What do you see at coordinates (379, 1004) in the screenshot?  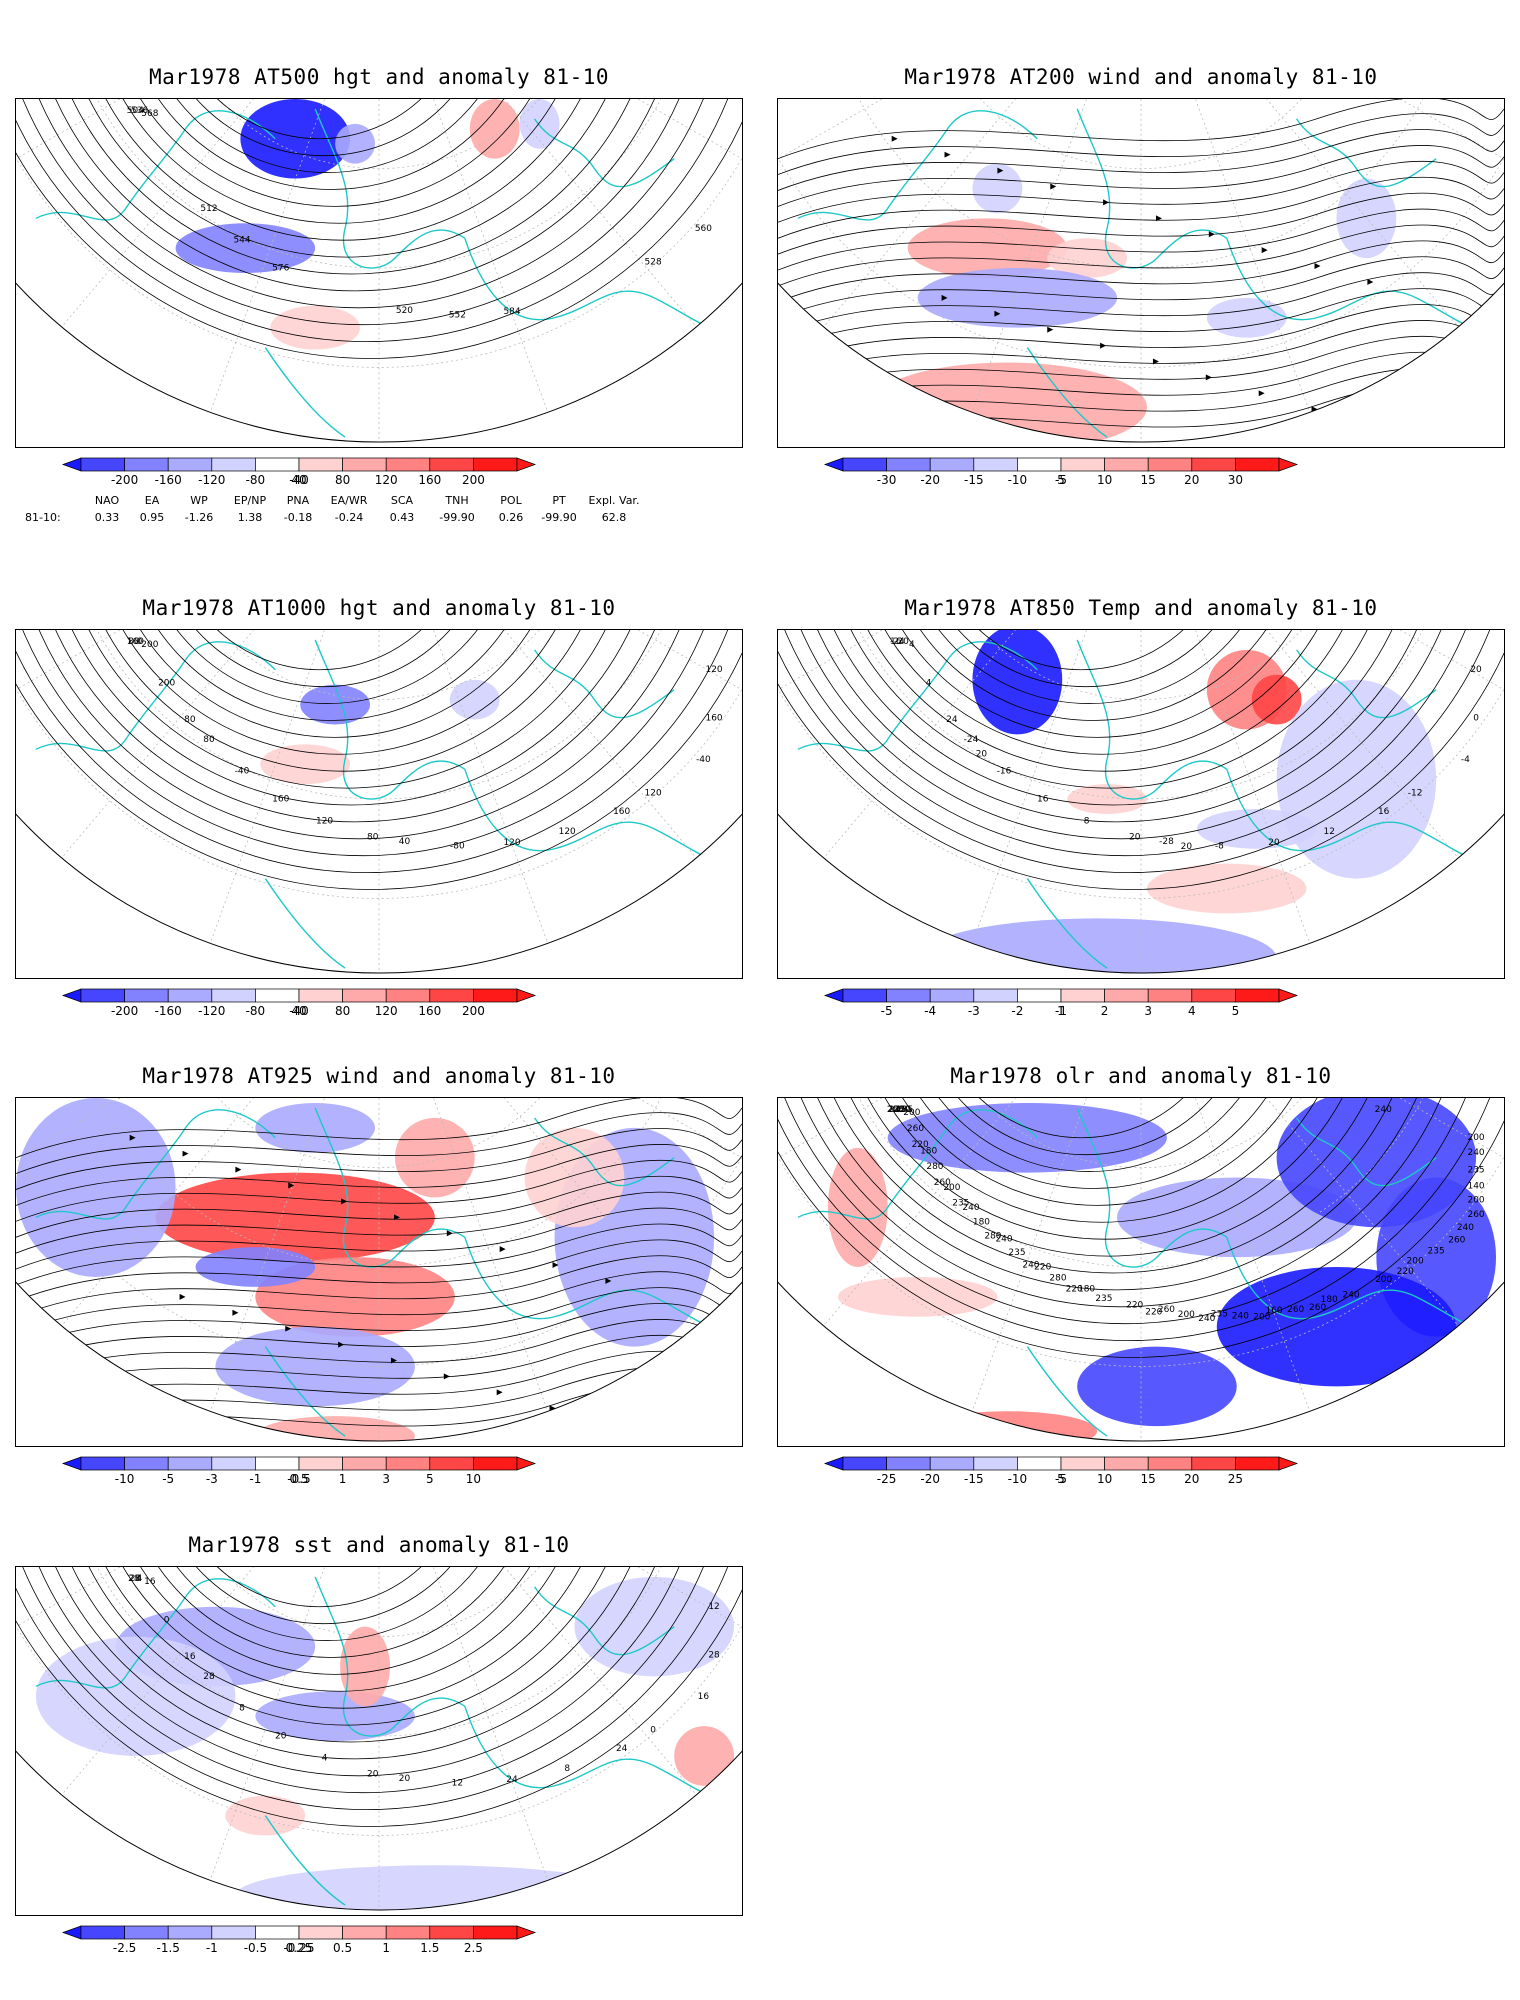 I see `colorbar-at1000: -200 -160 -120 -80 -40 40 80 120 160 200` at bounding box center [379, 1004].